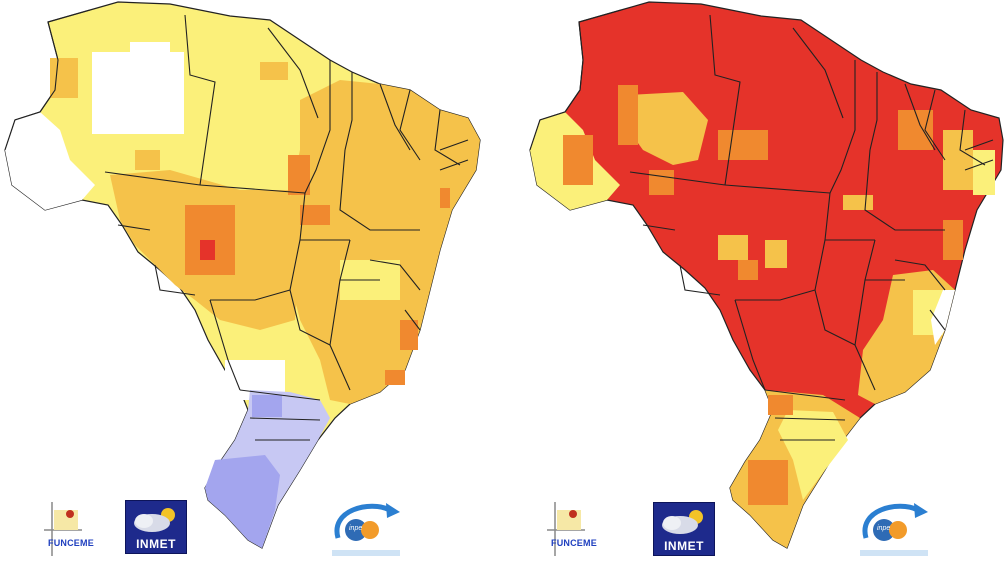  What do you see at coordinates (628, 115) in the screenshot?
I see `area-orange-north` at bounding box center [628, 115].